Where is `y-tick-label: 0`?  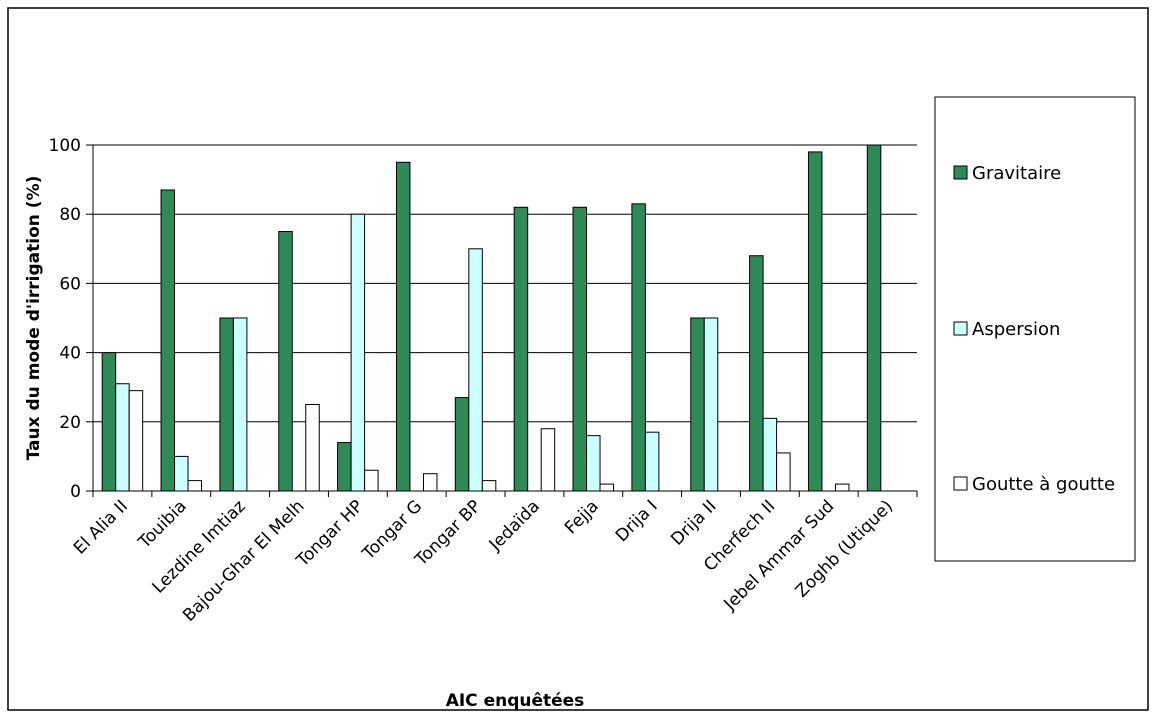
y-tick-label: 0 is located at coordinates (75, 492).